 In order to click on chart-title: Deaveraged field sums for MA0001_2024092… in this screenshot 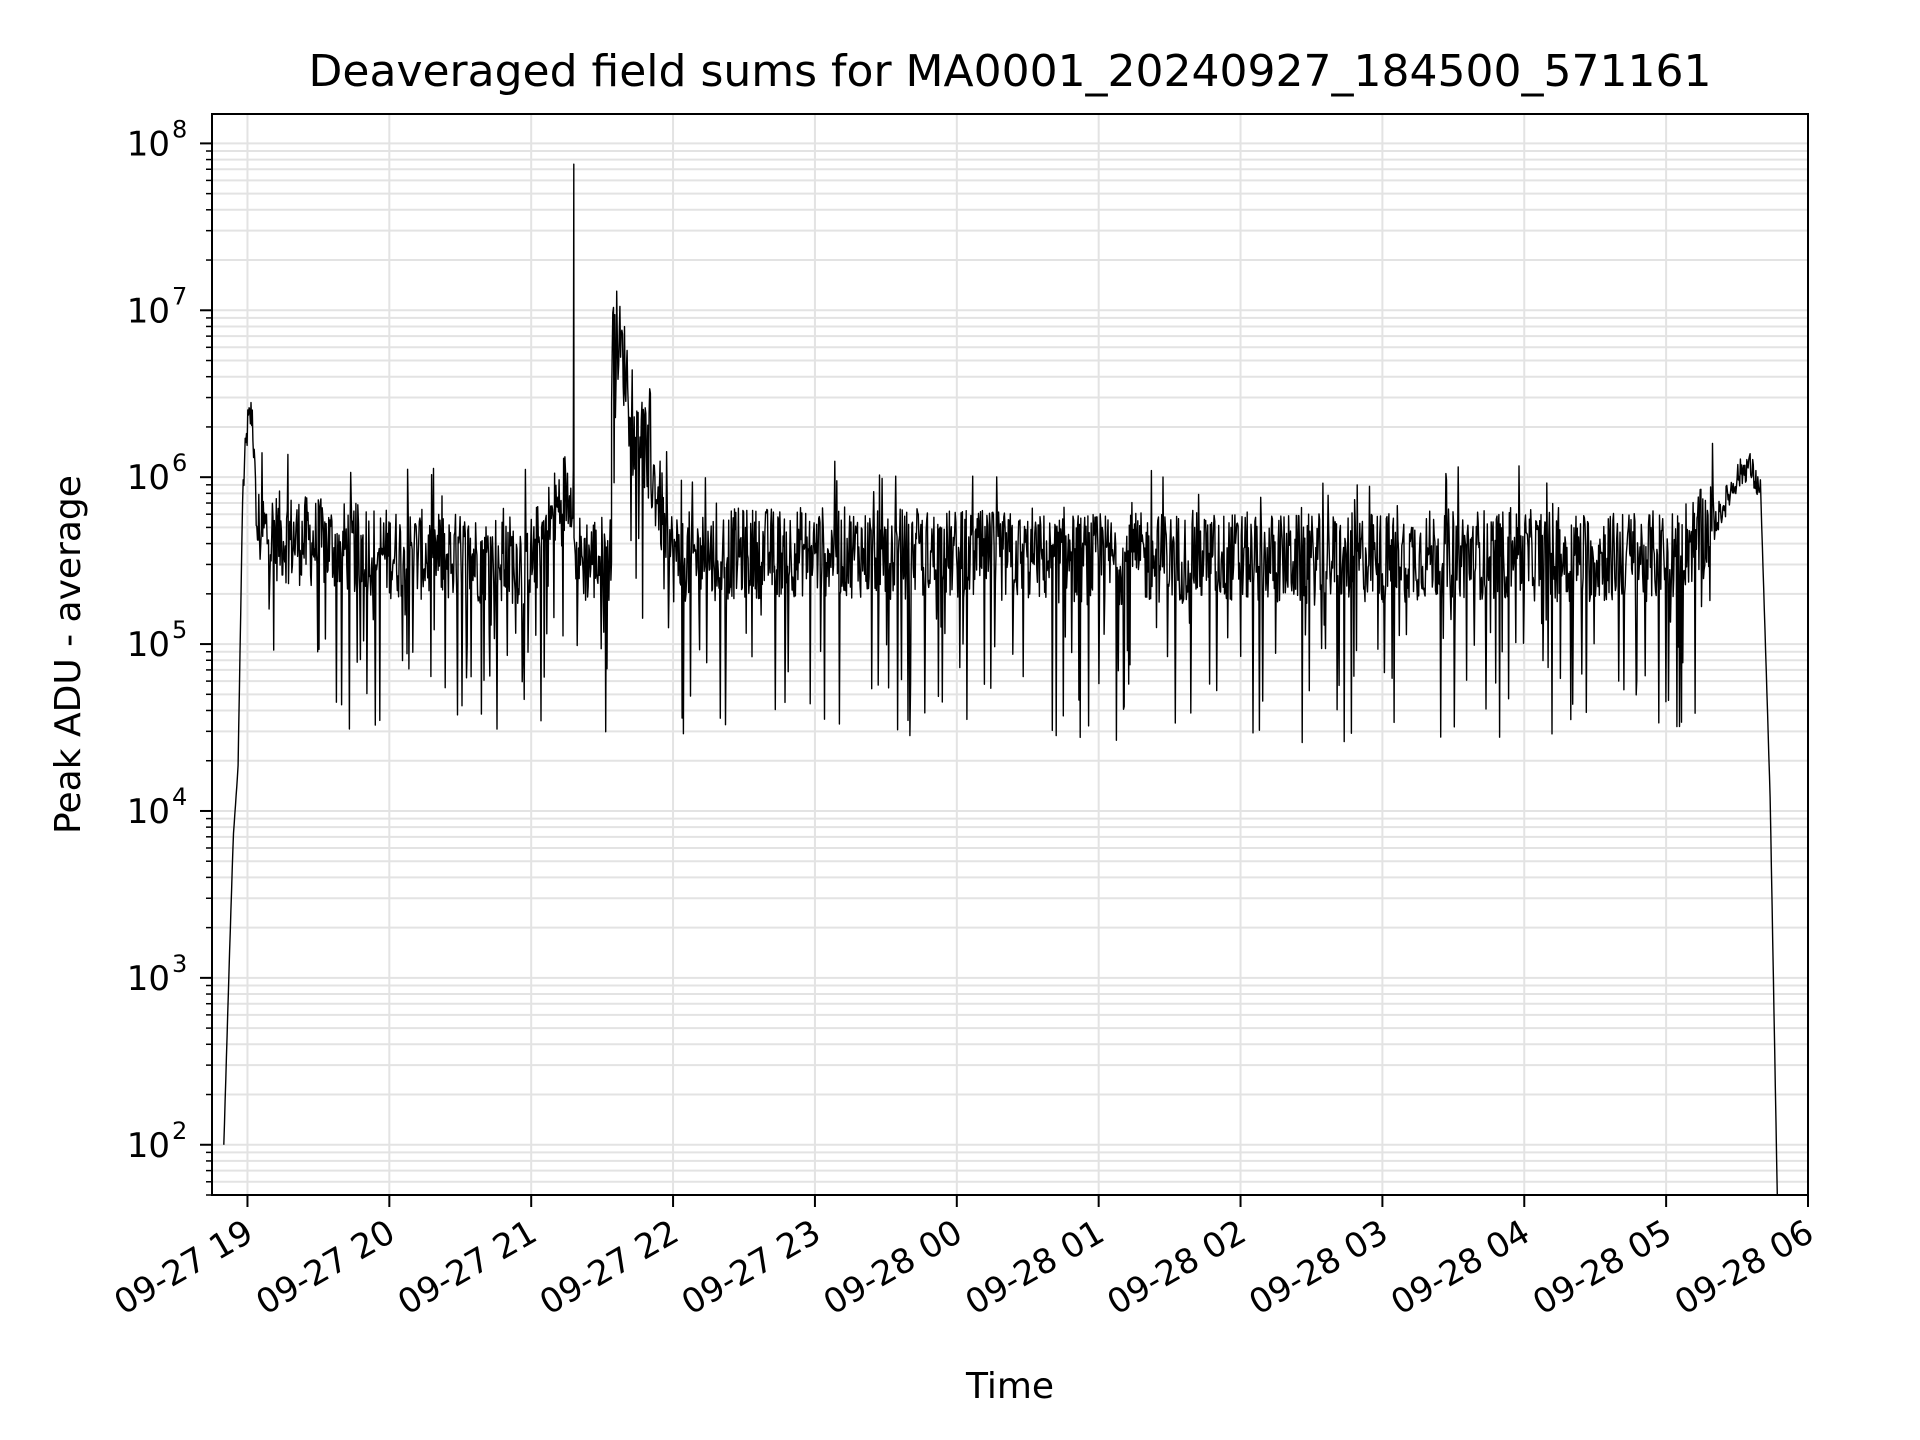, I will do `click(1010, 71)`.